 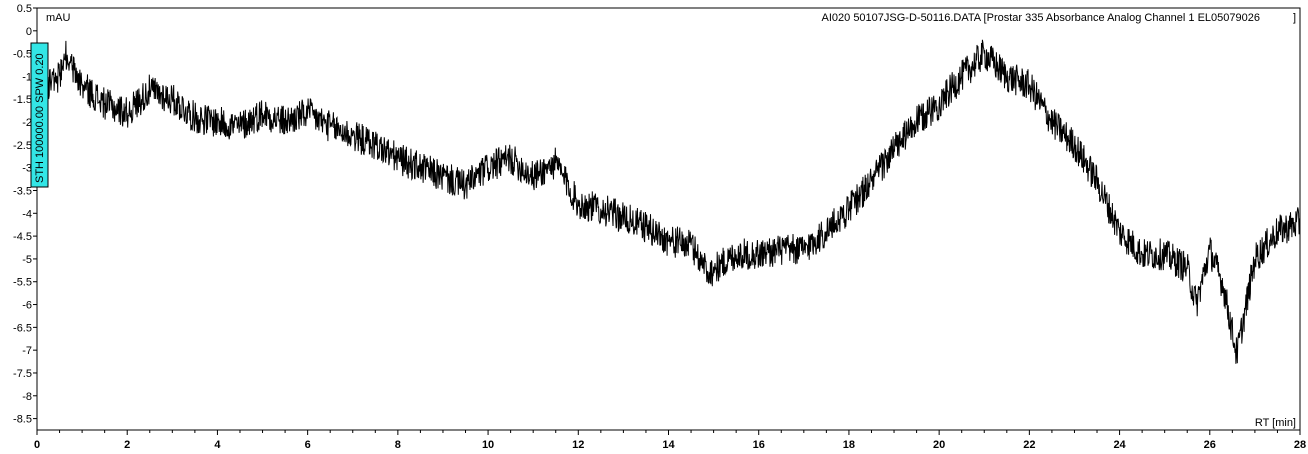 I want to click on x-tick-label: 22, so click(x=1029, y=445).